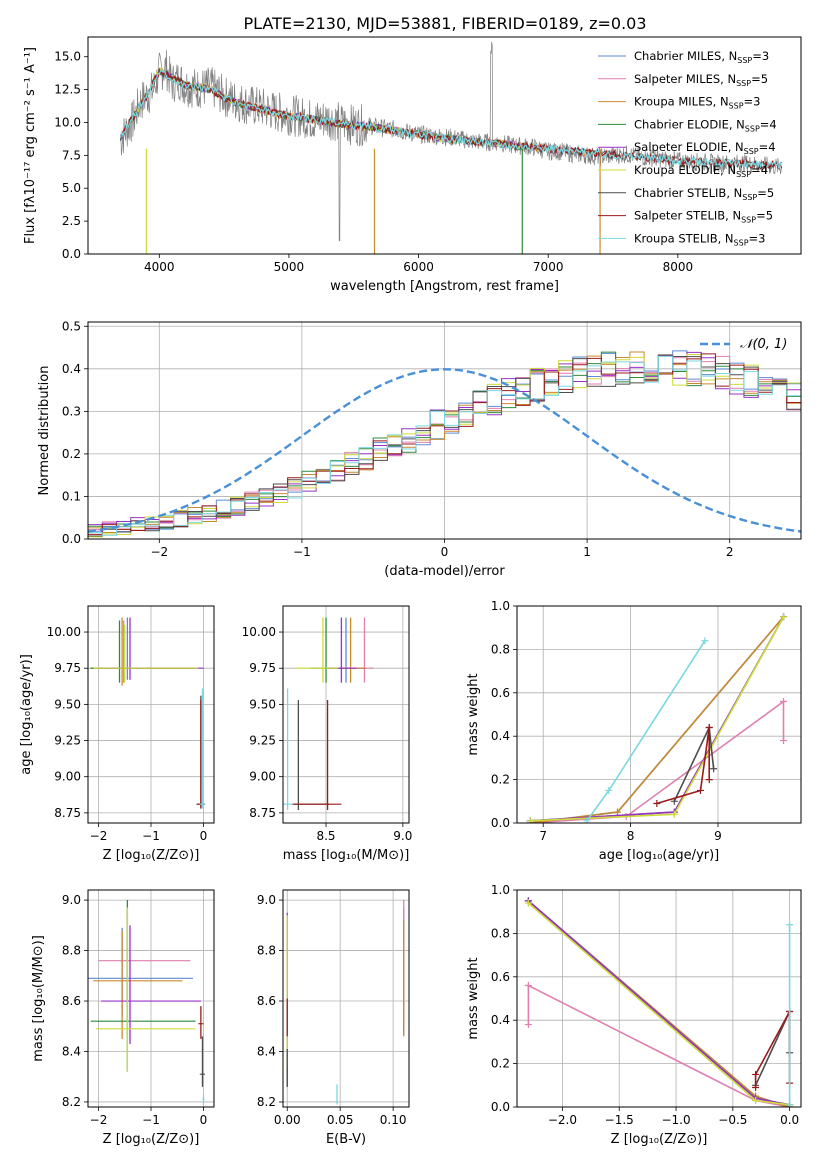  Describe the element at coordinates (500, 977) in the screenshot. I see `y-tick-label: 0.6` at that location.